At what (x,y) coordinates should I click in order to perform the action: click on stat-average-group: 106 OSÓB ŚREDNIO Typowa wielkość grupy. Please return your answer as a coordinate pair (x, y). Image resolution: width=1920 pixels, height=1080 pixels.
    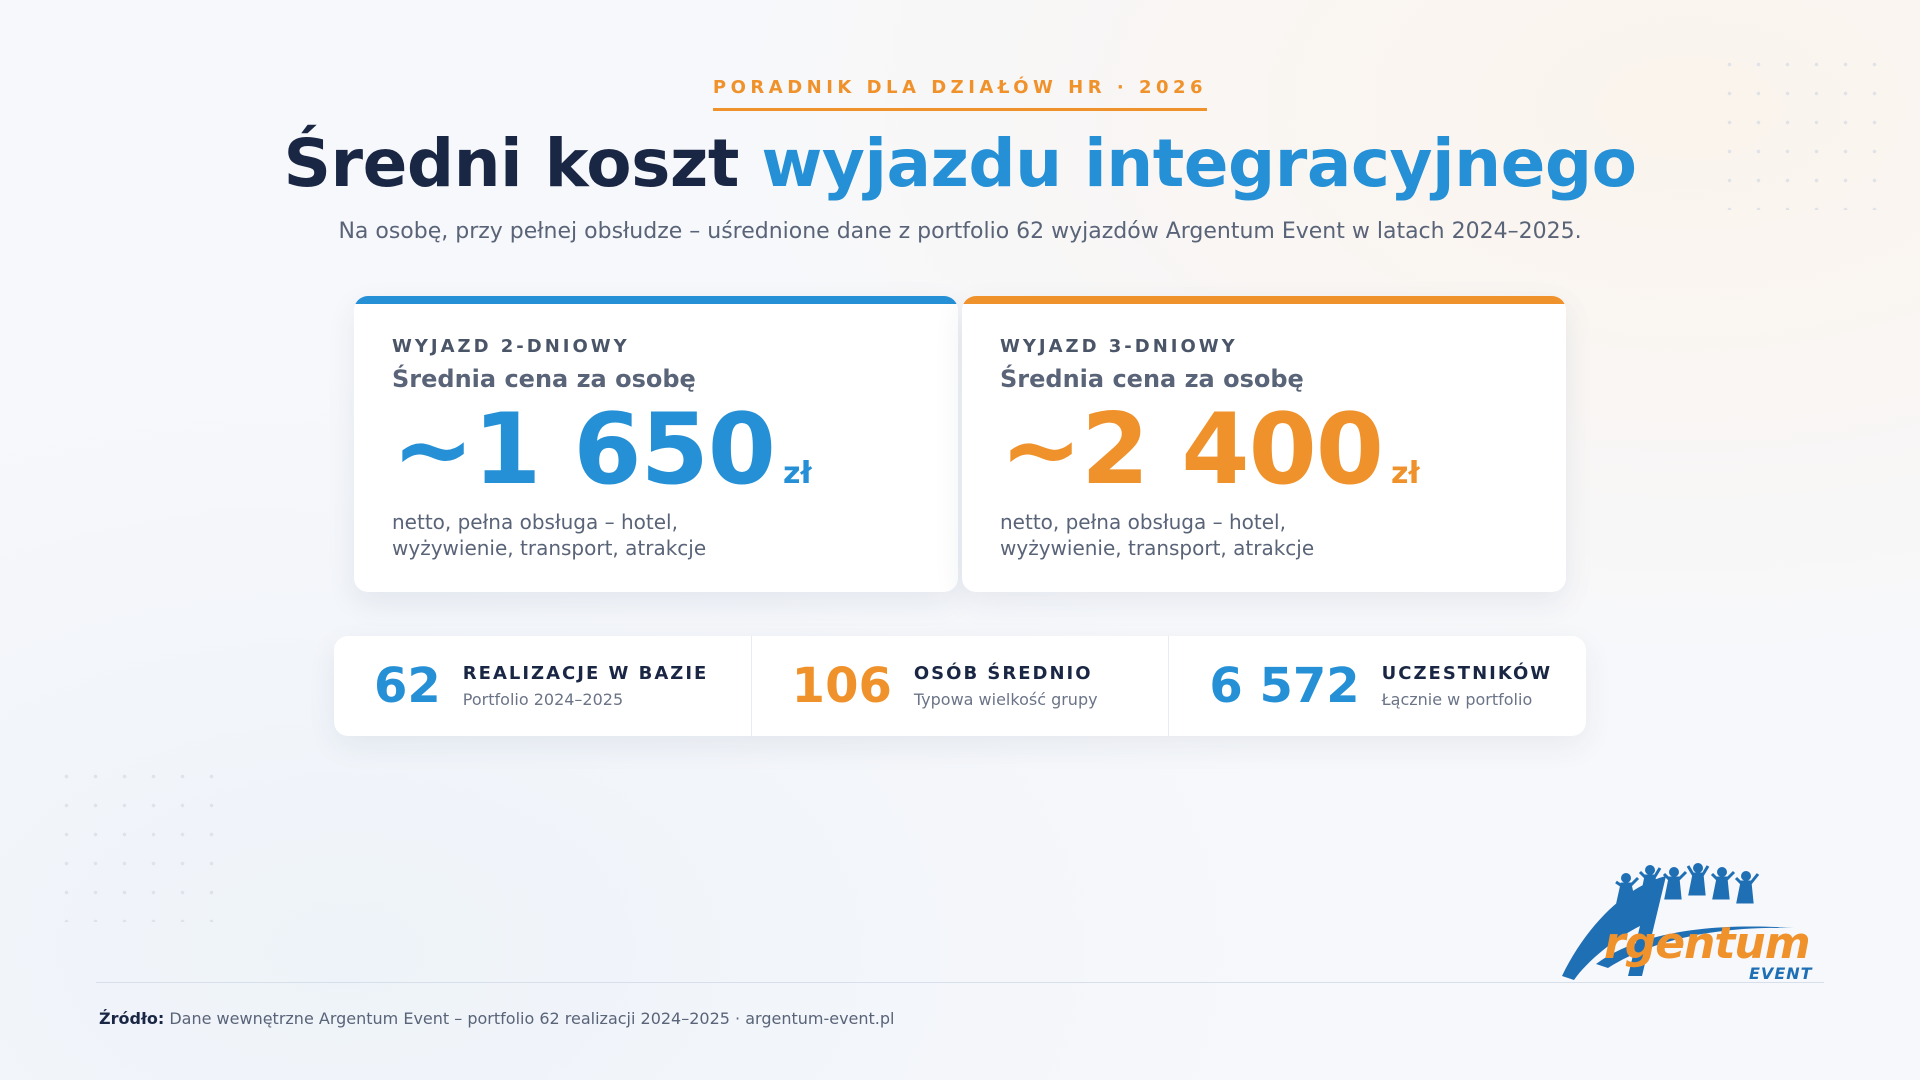
    Looking at the image, I should click on (959, 686).